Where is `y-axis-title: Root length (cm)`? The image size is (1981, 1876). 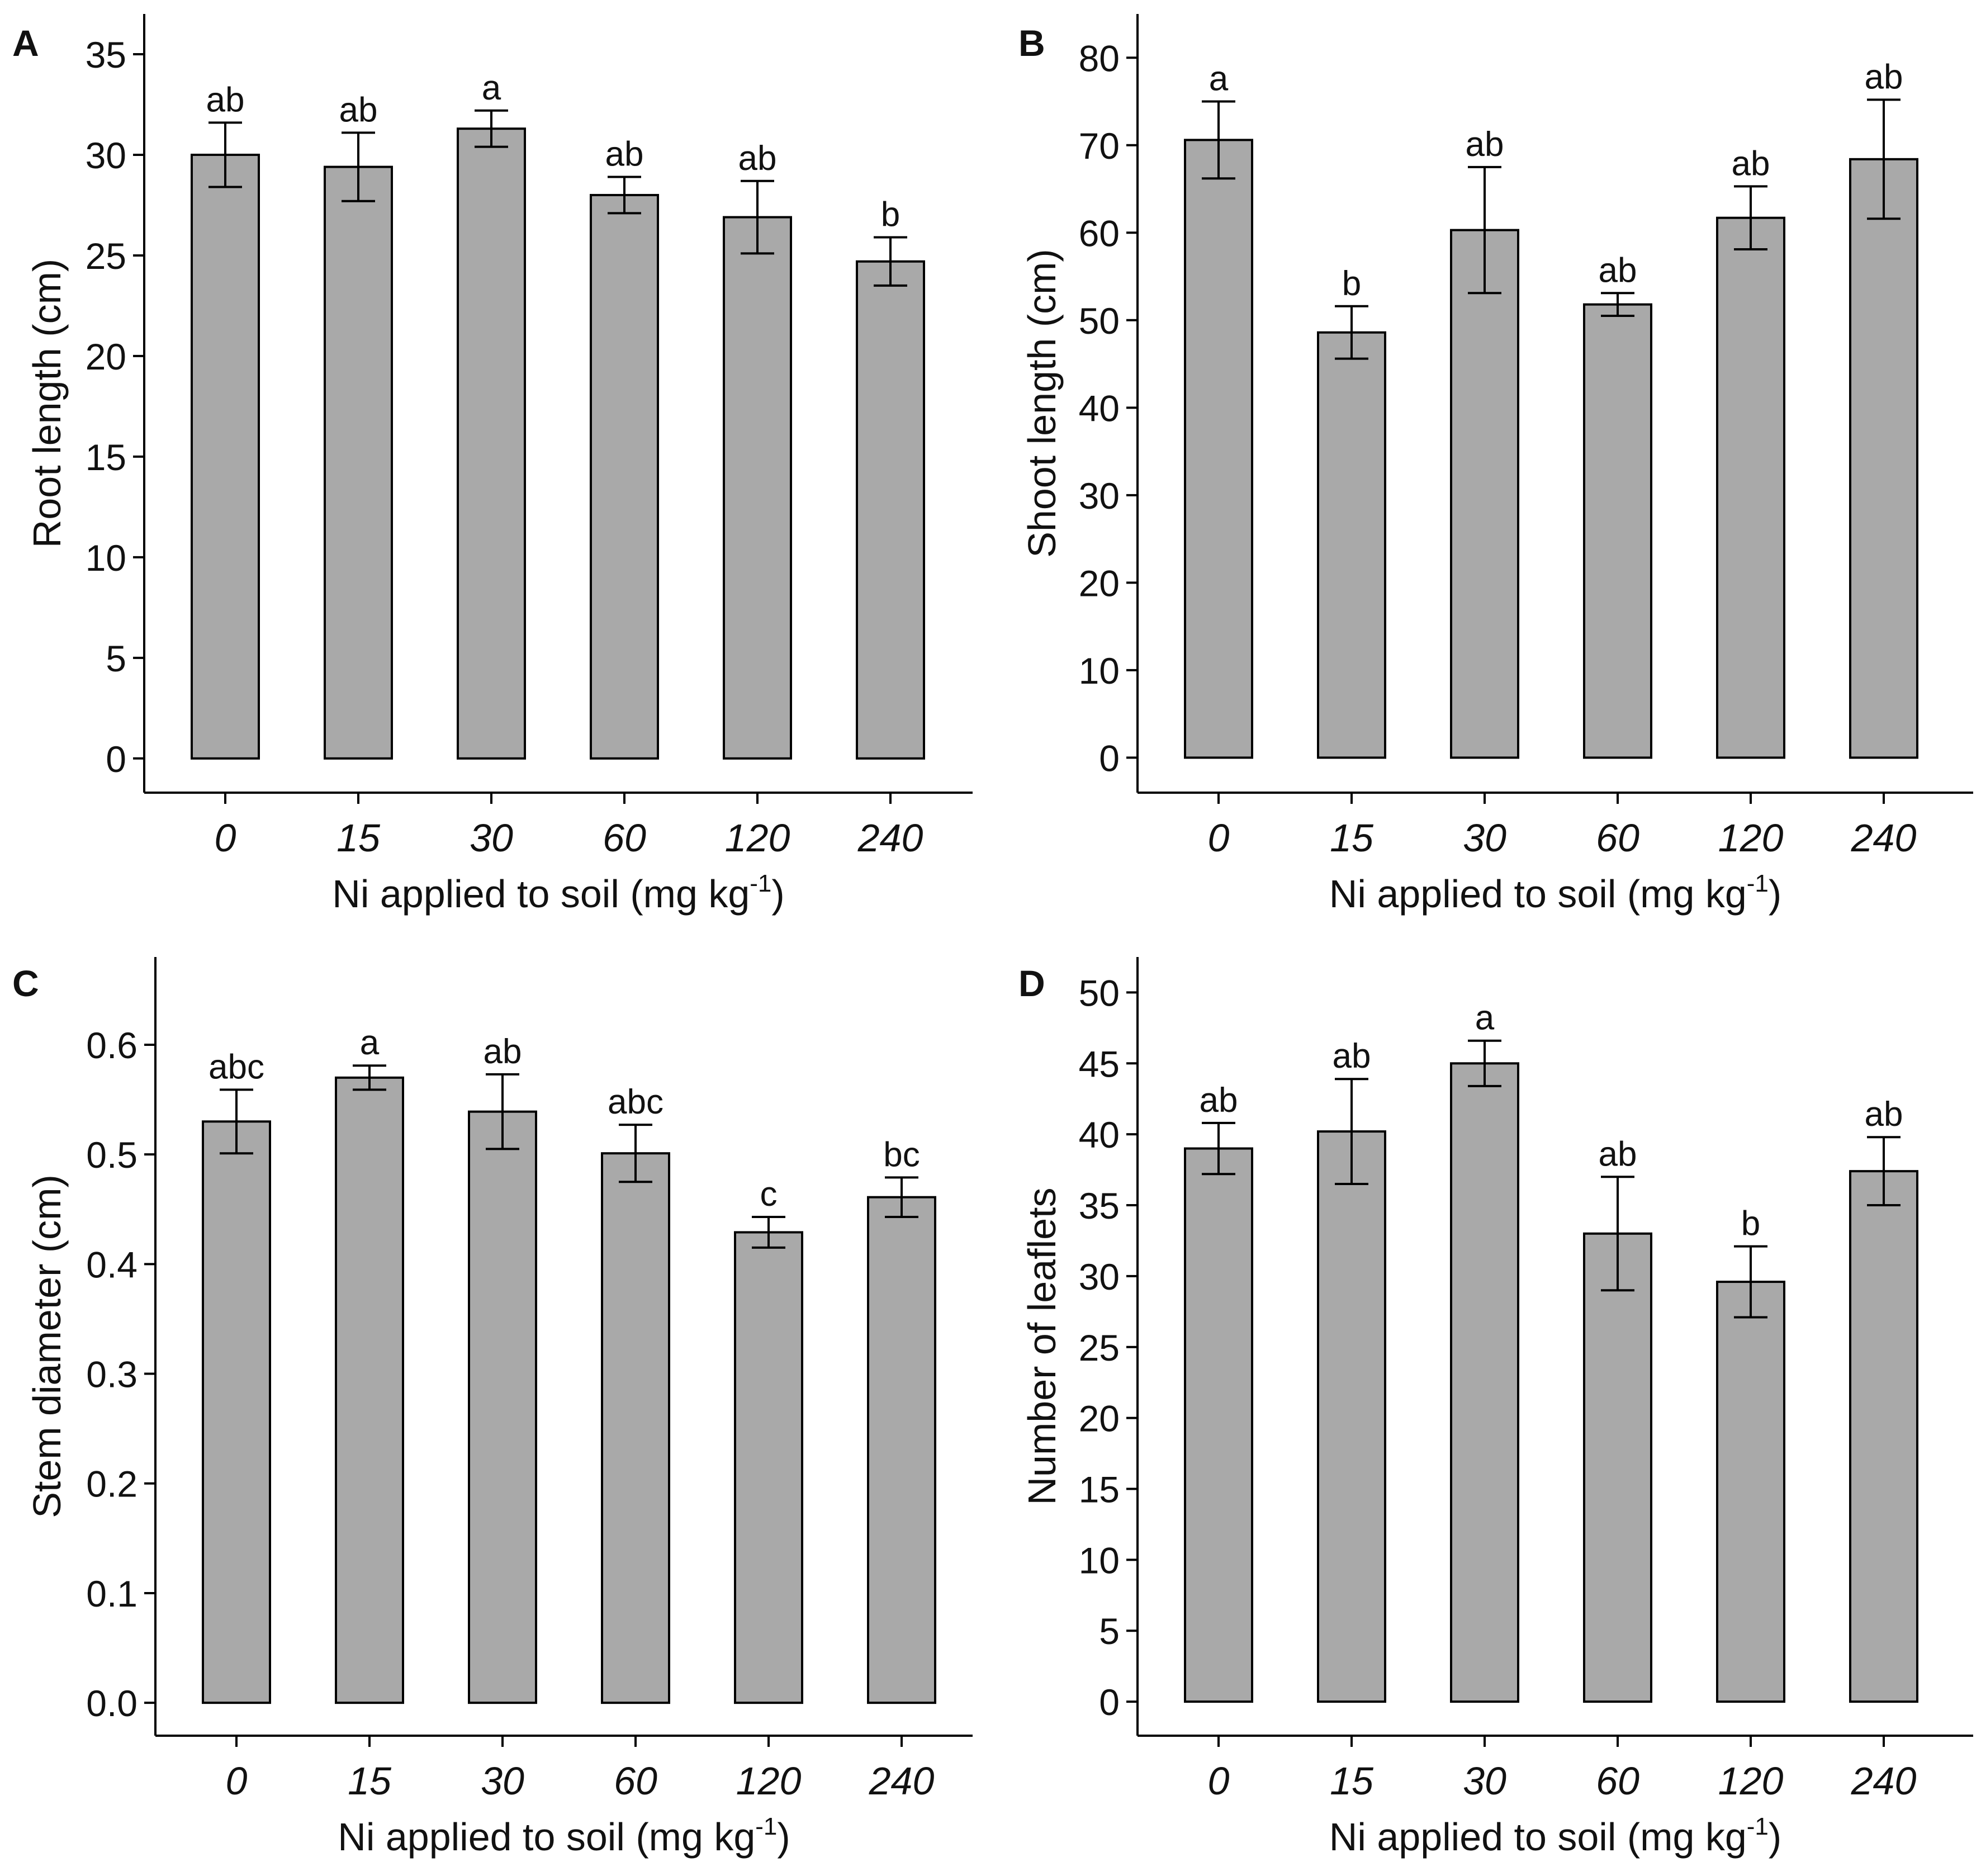 y-axis-title: Root length (cm) is located at coordinates (47, 403).